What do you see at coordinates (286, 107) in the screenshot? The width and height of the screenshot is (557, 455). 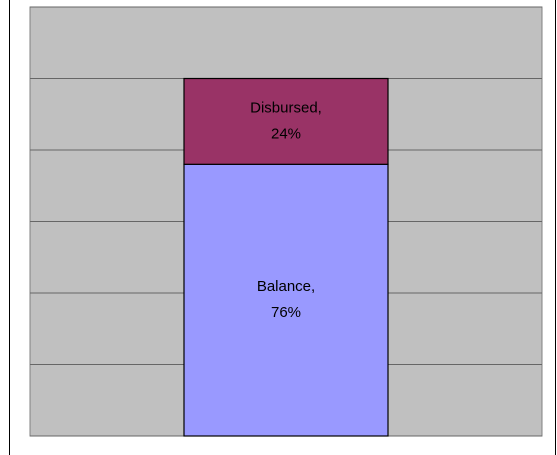 I see `segment-name: Disbursed,` at bounding box center [286, 107].